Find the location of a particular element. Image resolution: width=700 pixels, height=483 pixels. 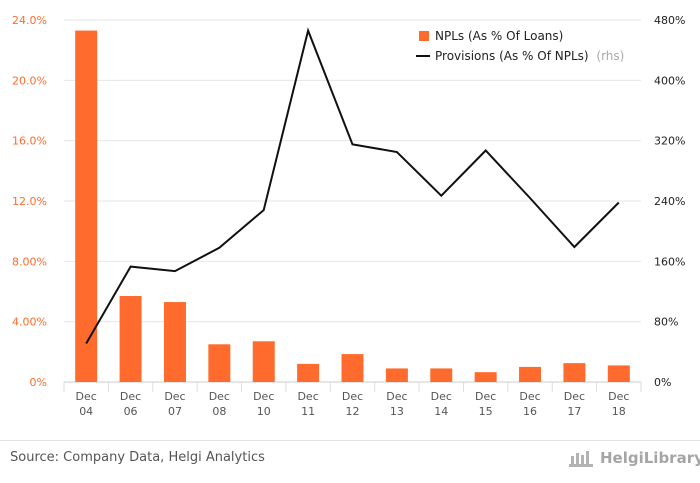

category-label-year: 07 is located at coordinates (175, 411).